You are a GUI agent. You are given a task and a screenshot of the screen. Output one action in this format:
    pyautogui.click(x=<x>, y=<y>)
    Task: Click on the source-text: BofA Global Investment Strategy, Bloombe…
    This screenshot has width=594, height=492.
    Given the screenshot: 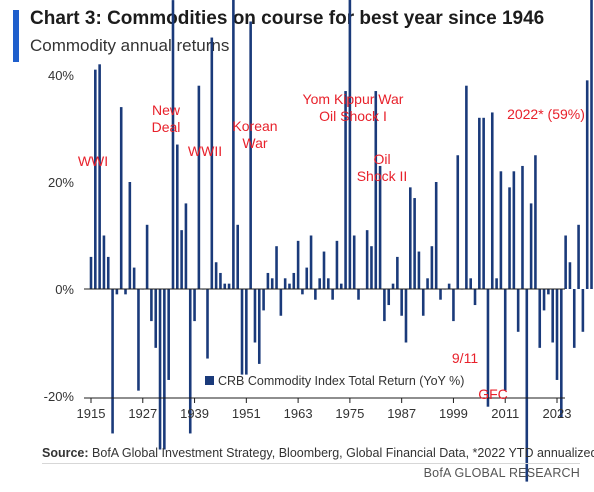 What is the action you would take?
    pyautogui.click(x=343, y=453)
    